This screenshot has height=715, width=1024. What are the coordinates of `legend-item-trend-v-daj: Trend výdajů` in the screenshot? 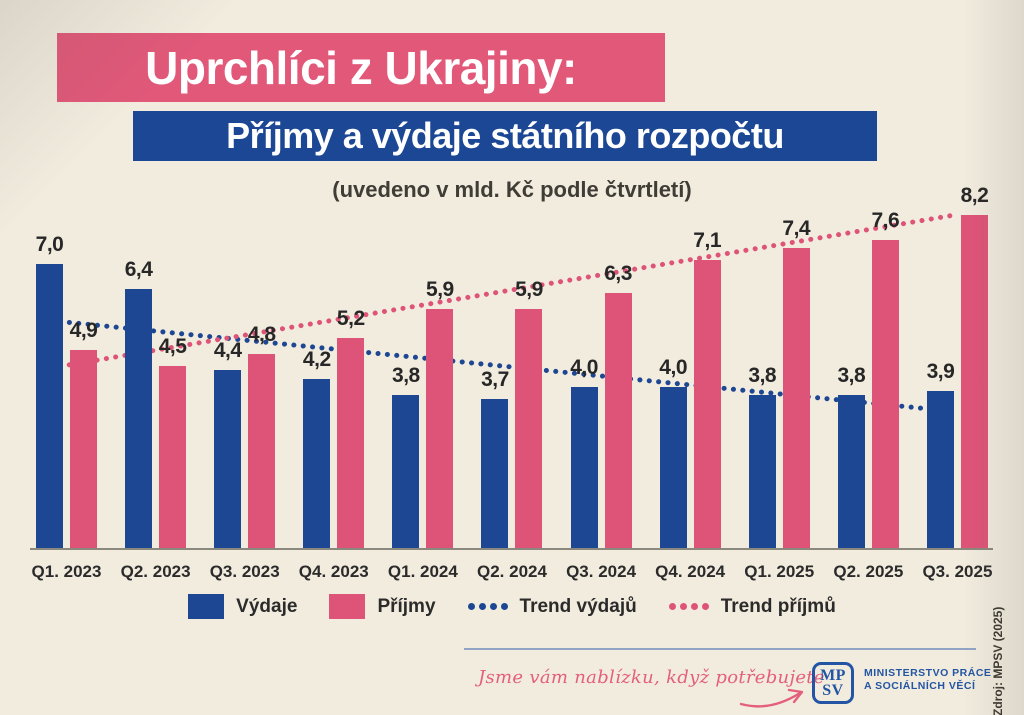 It's located at (552, 606).